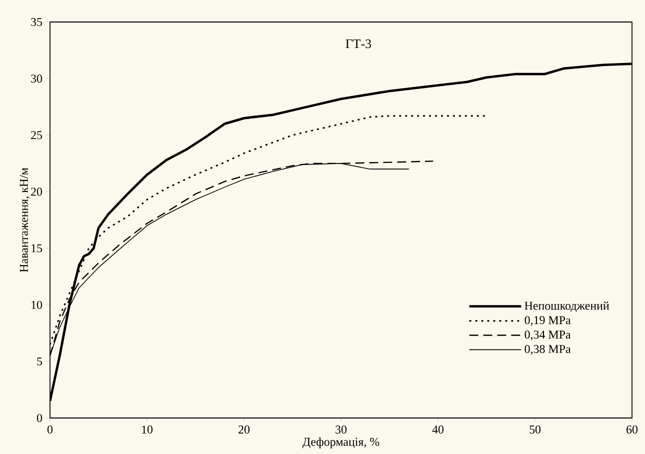 The image size is (645, 454). What do you see at coordinates (25, 220) in the screenshot?
I see `y-axis-title: Навантаження, кН/м` at bounding box center [25, 220].